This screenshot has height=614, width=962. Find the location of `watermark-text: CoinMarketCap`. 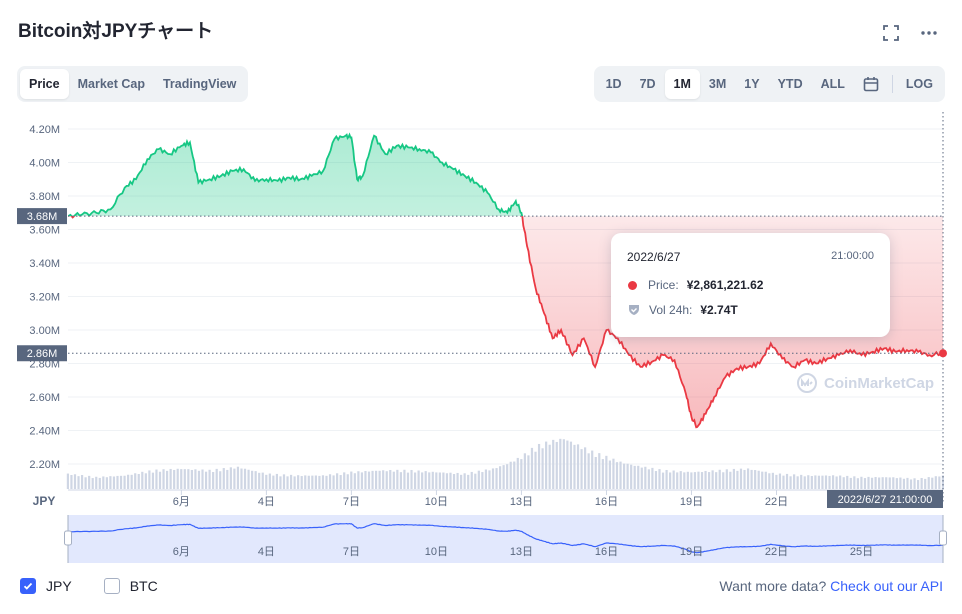

watermark-text: CoinMarketCap is located at coordinates (879, 383).